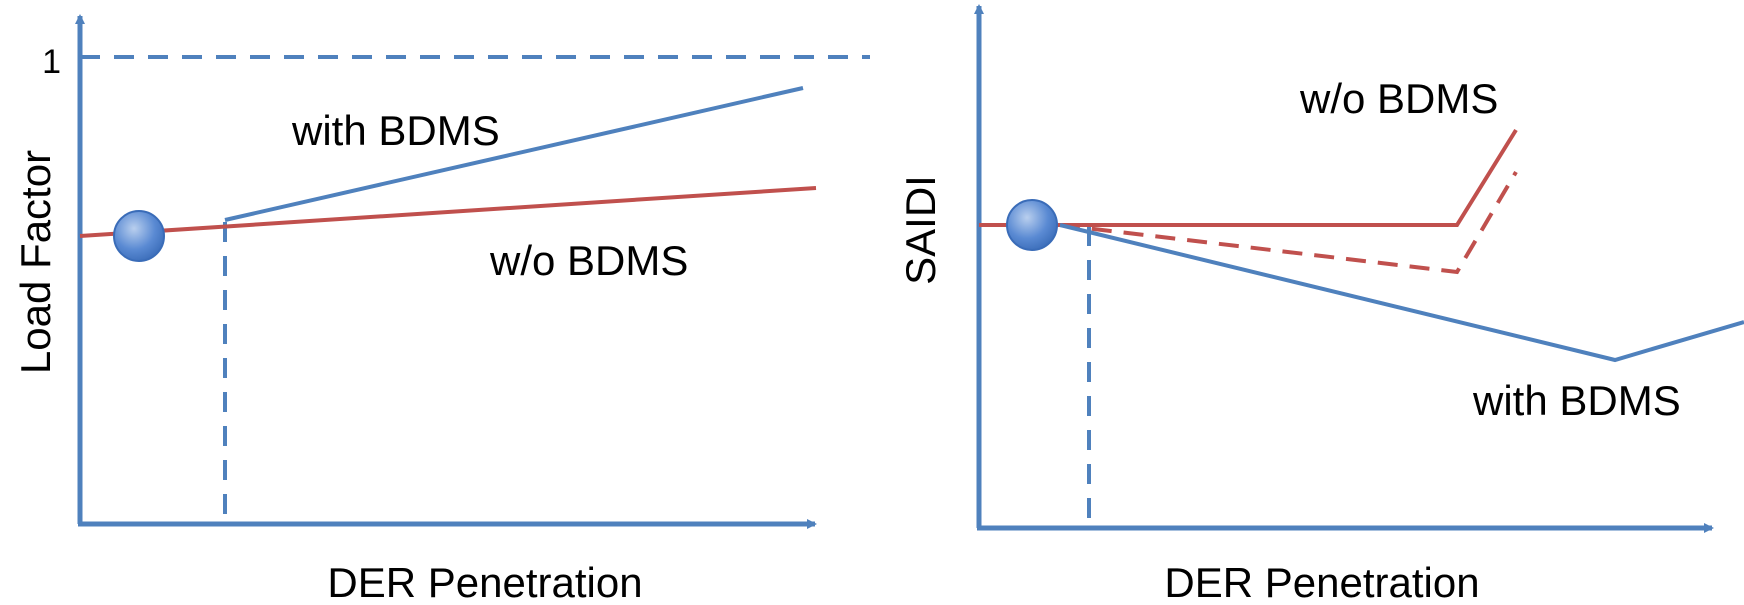  Describe the element at coordinates (35, 262) in the screenshot. I see `left-y-axis-label: Load Factor` at that location.